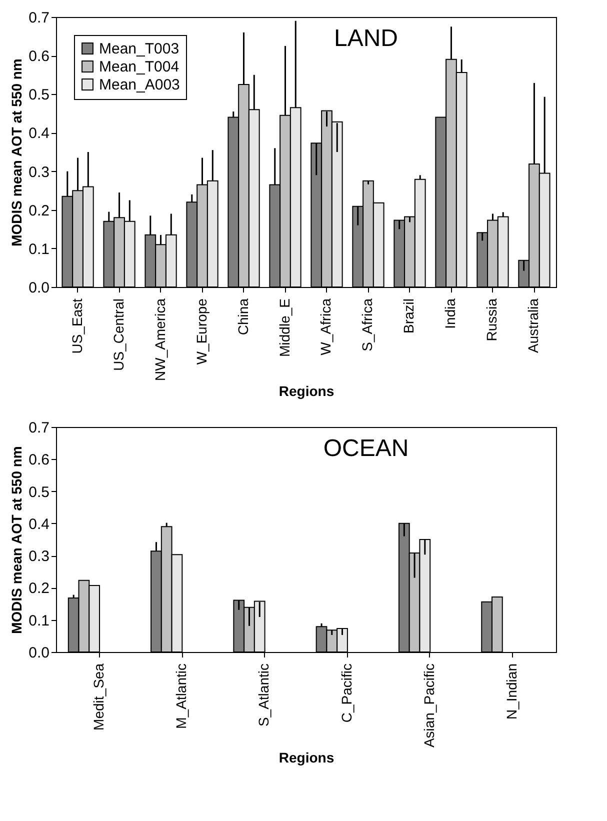  I want to click on x-tick-label: C_Pacific, so click(346, 693).